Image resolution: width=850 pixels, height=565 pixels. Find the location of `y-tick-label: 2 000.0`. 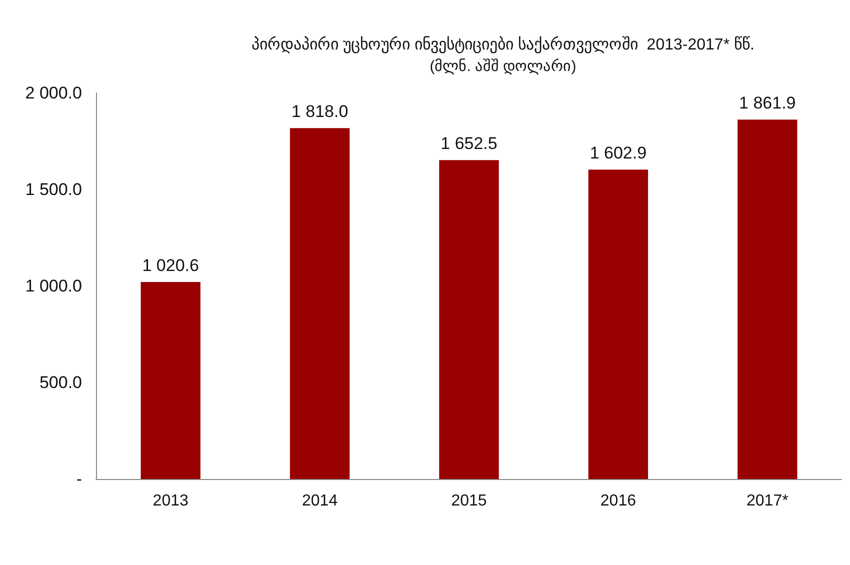

y-tick-label: 2 000.0 is located at coordinates (53, 93).